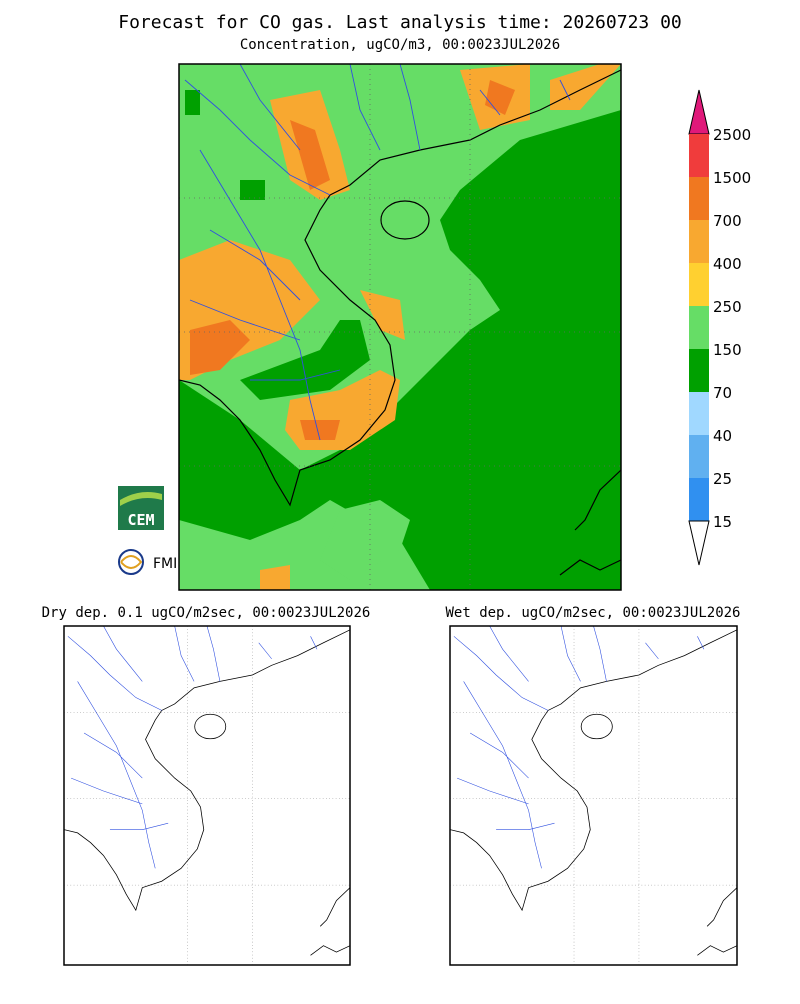 This screenshot has width=800, height=1004. I want to click on panel-title: Dry dep. 0.1 ugCO/m2sec, 00:0023JUL2026, so click(206, 613).